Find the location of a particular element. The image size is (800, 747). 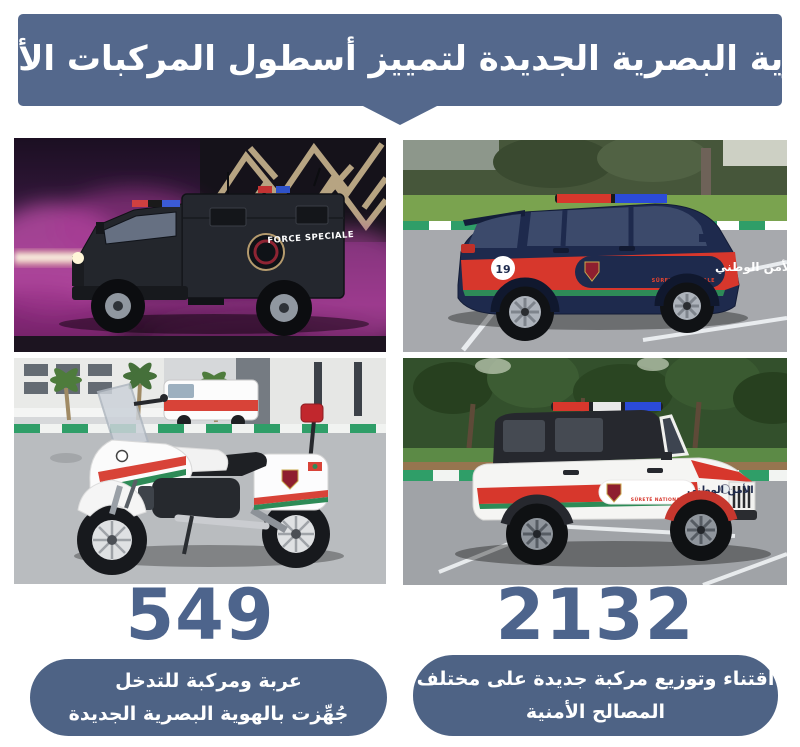

police-motorcycle is located at coordinates (209, 478).